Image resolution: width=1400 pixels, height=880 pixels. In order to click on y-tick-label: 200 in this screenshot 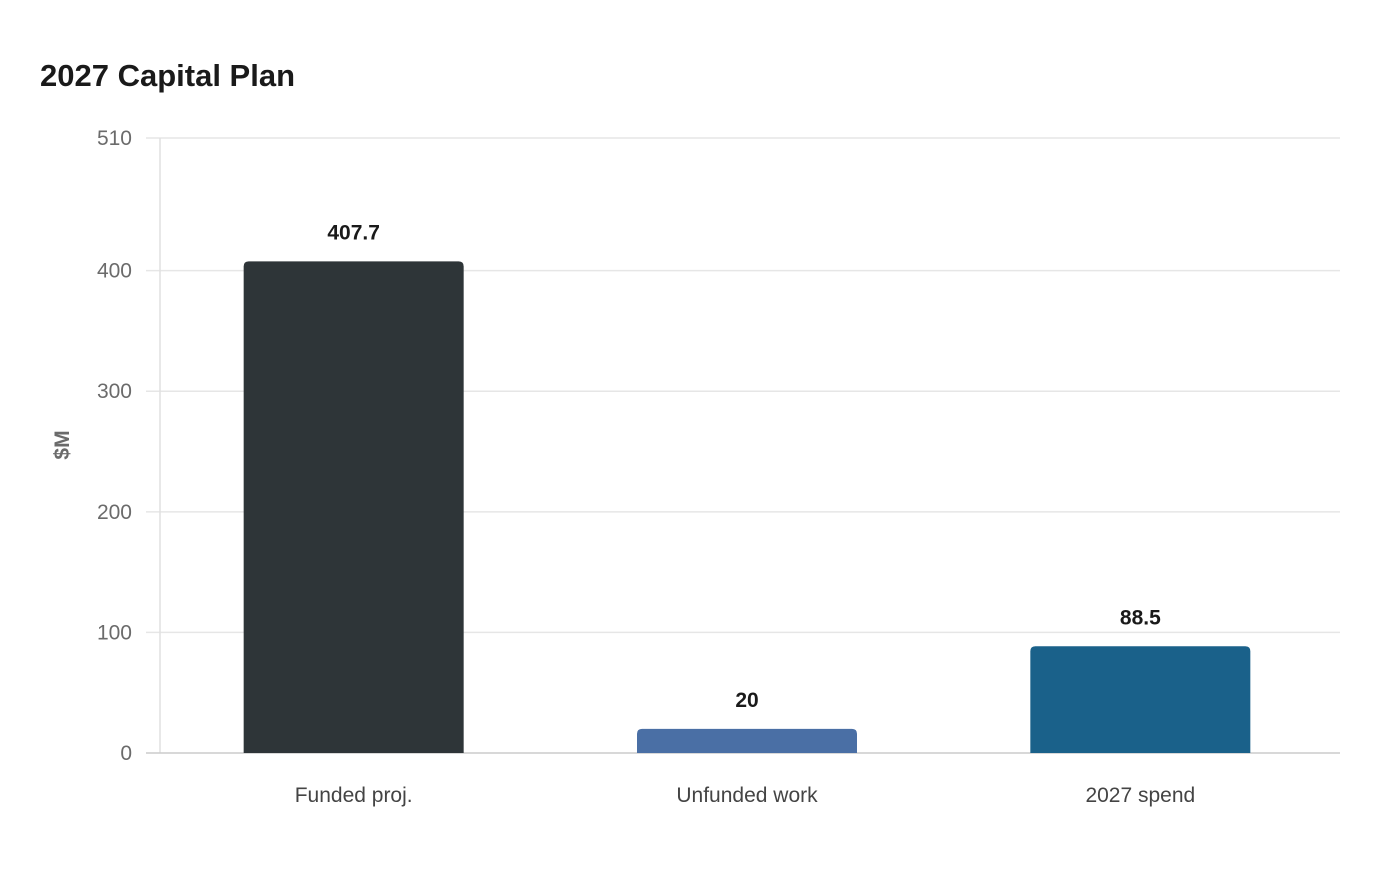, I will do `click(114, 512)`.